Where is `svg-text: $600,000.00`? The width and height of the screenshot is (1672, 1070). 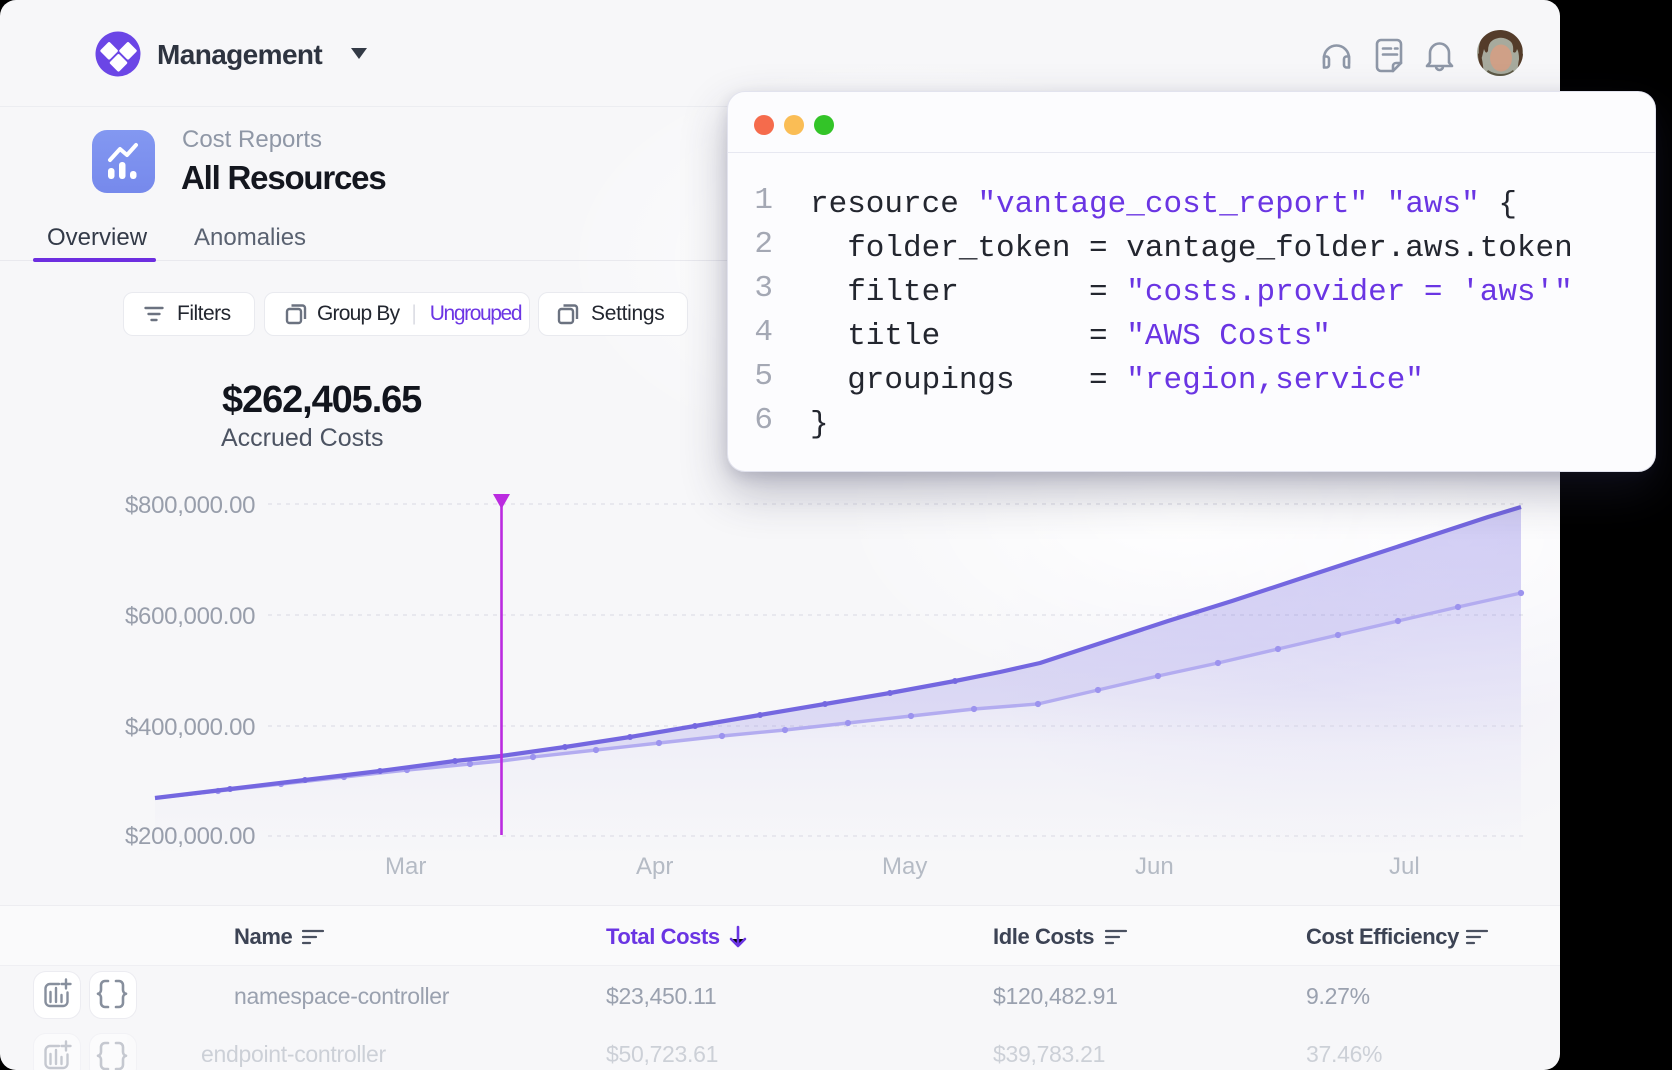 svg-text: $600,000.00 is located at coordinates (190, 616).